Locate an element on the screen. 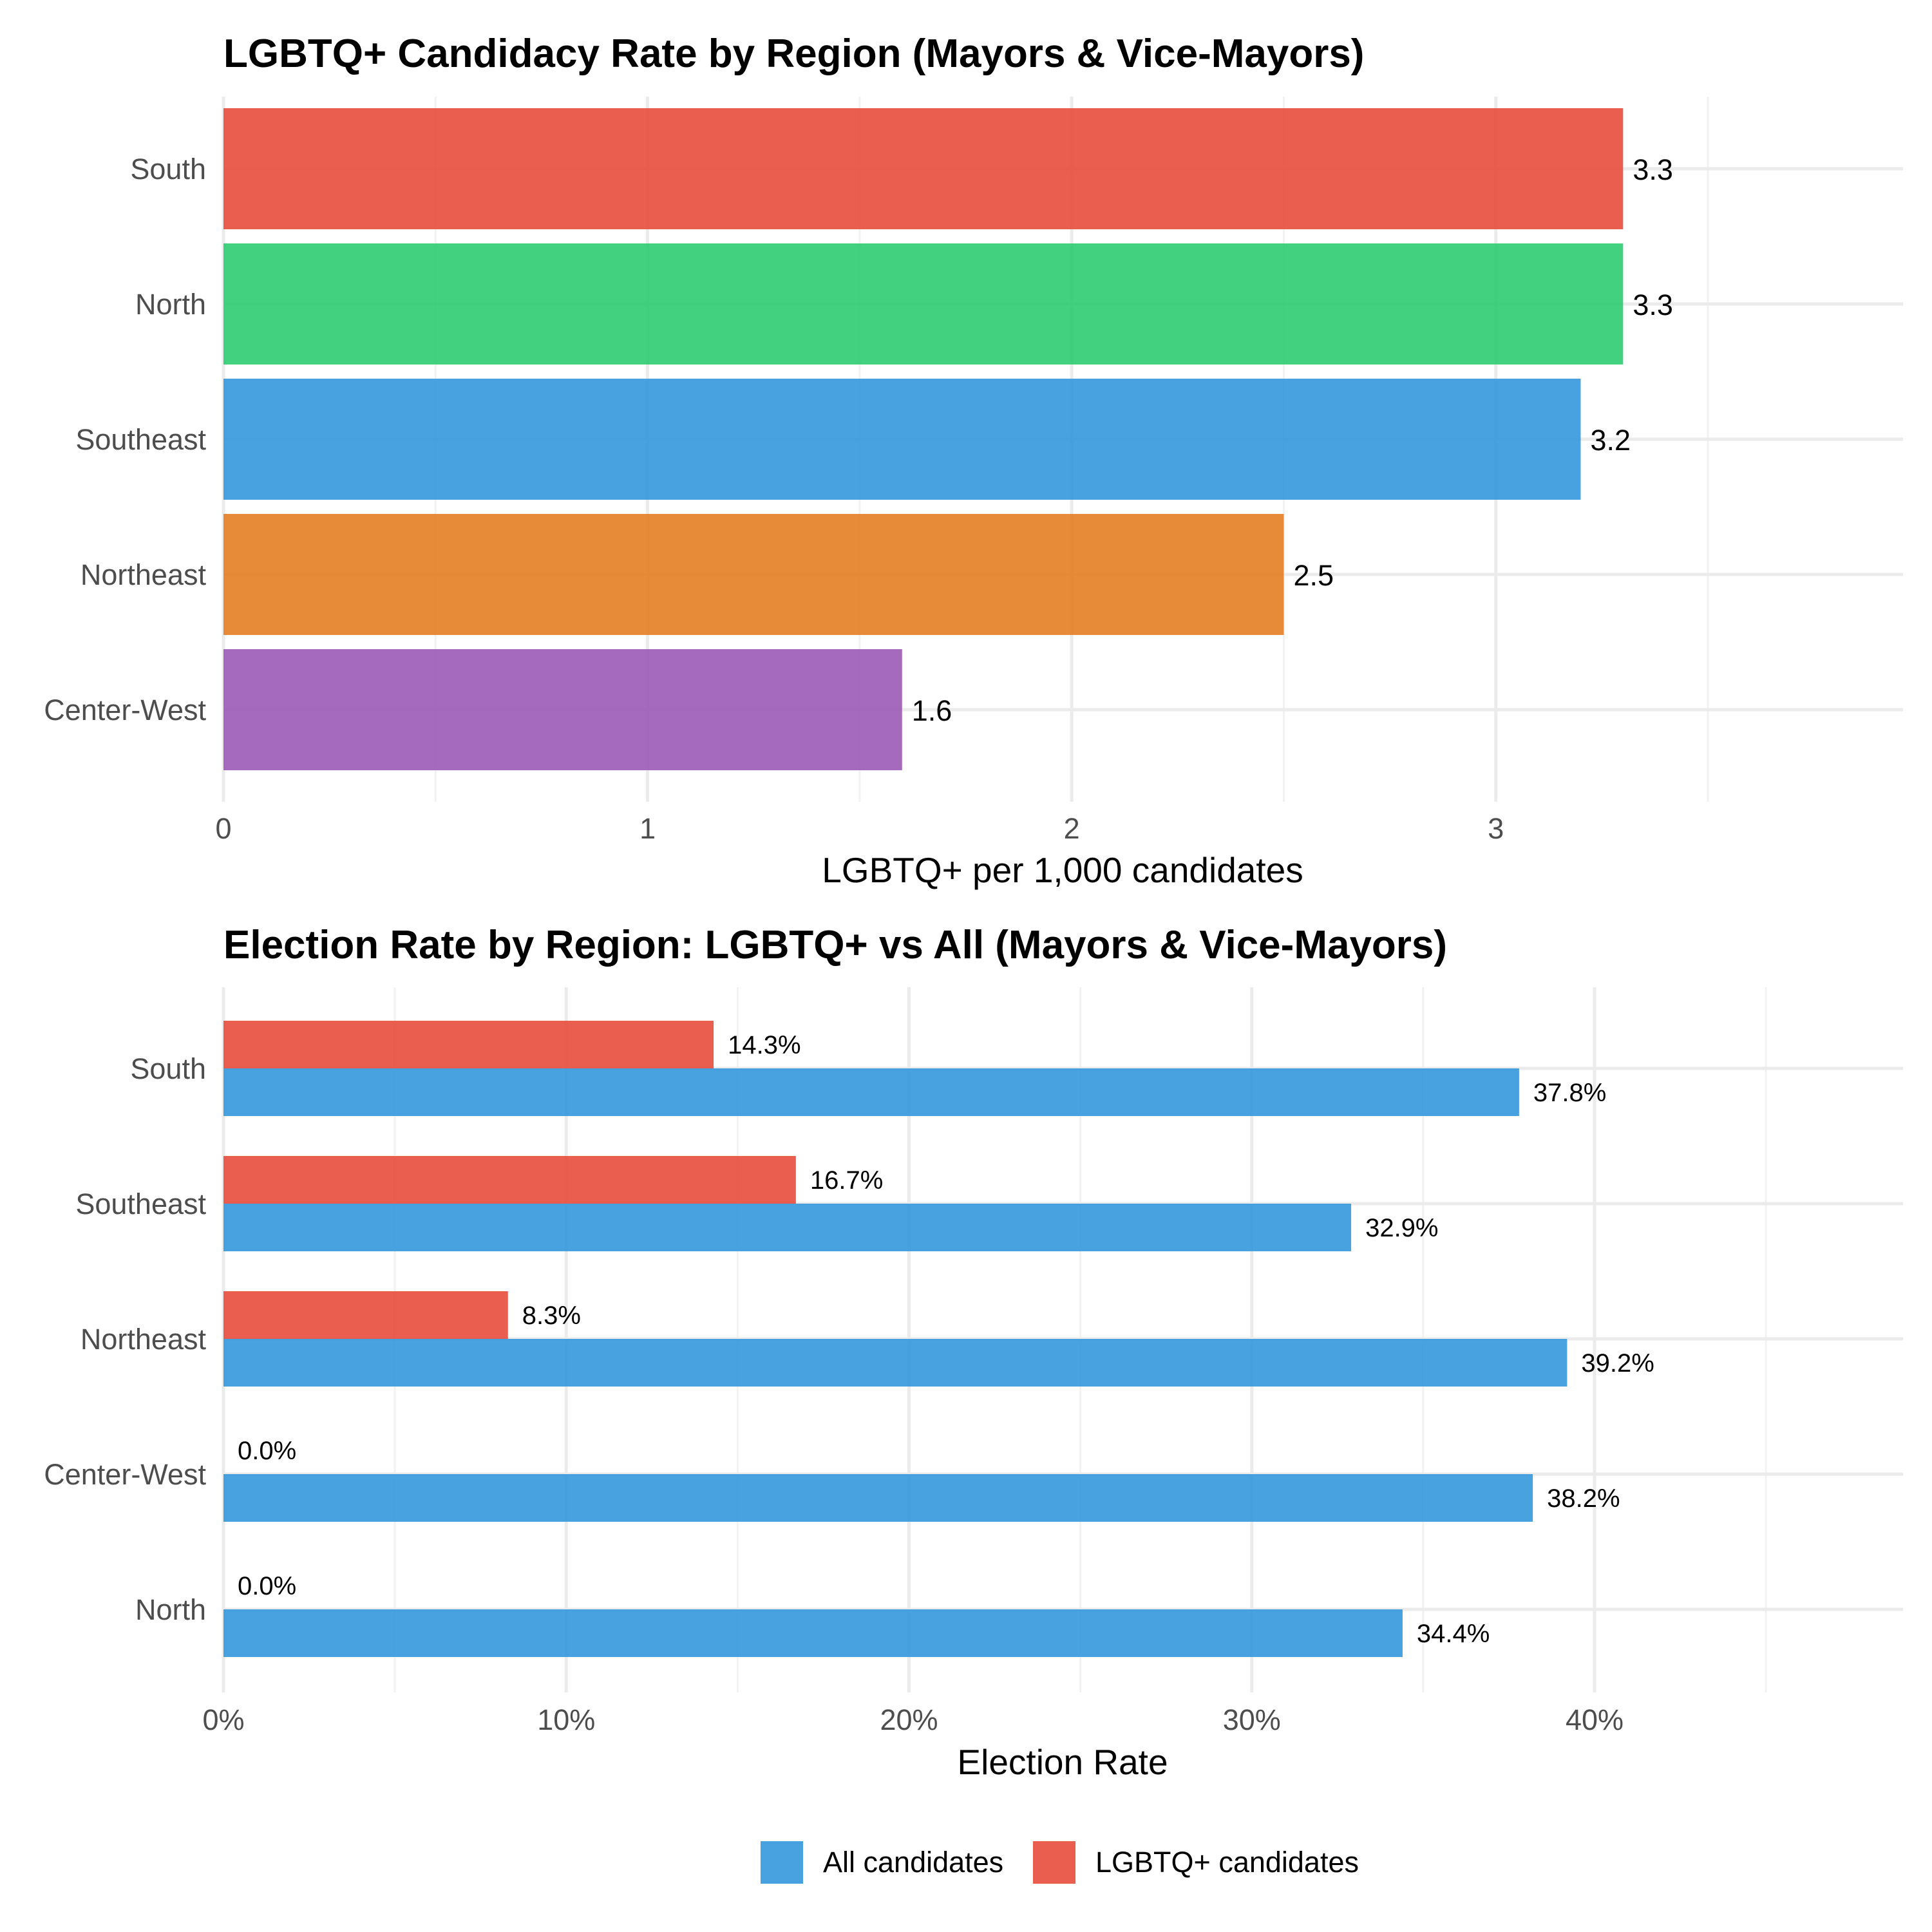  bar-all-south is located at coordinates (871, 1092).